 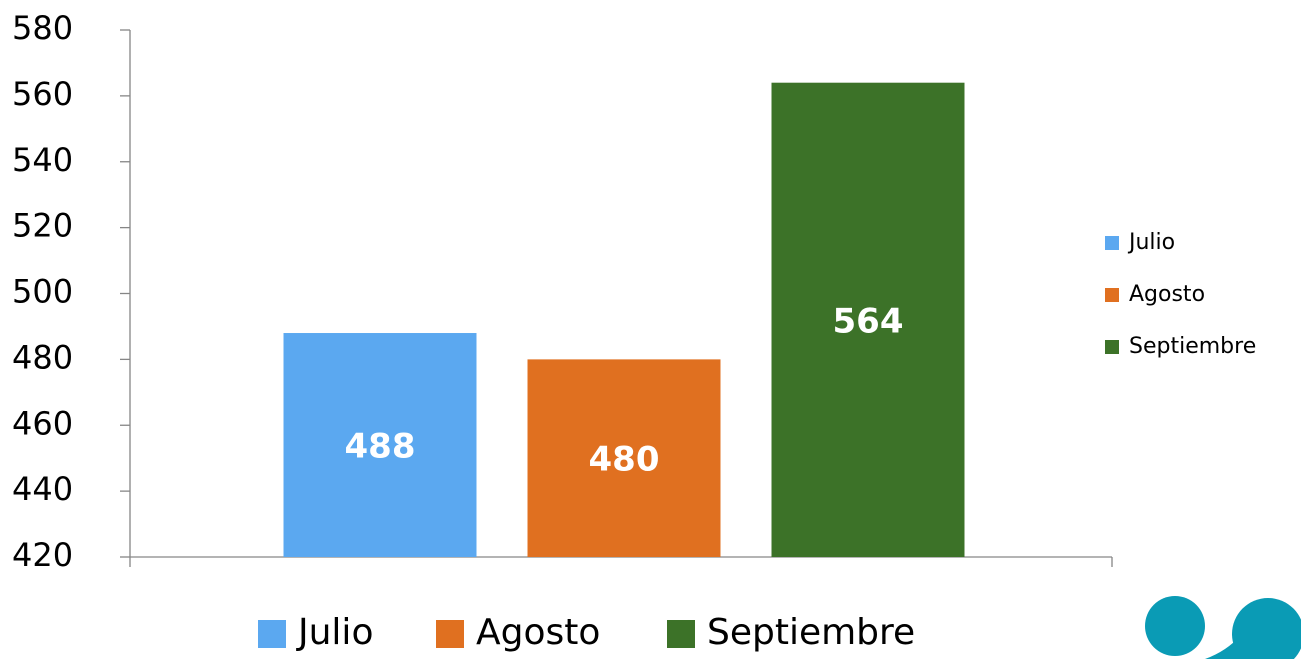 What do you see at coordinates (42, 423) in the screenshot?
I see `y-tick-label: 460` at bounding box center [42, 423].